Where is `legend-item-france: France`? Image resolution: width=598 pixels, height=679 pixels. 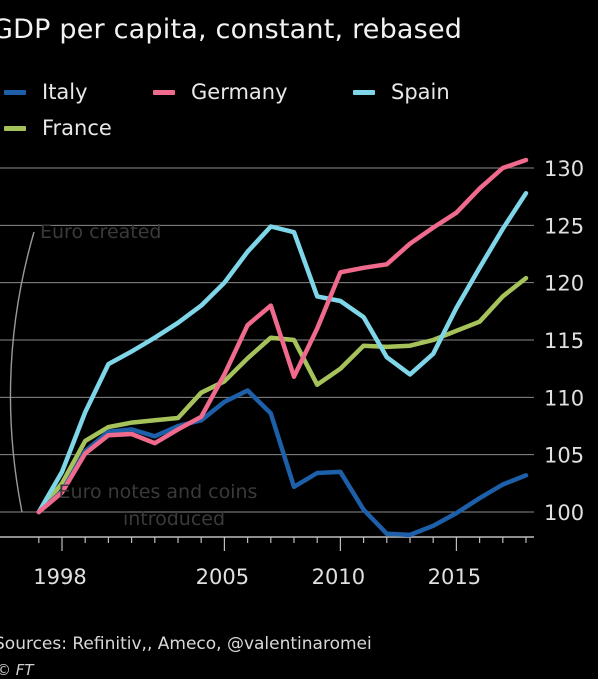
legend-item-france: France is located at coordinates (58, 128).